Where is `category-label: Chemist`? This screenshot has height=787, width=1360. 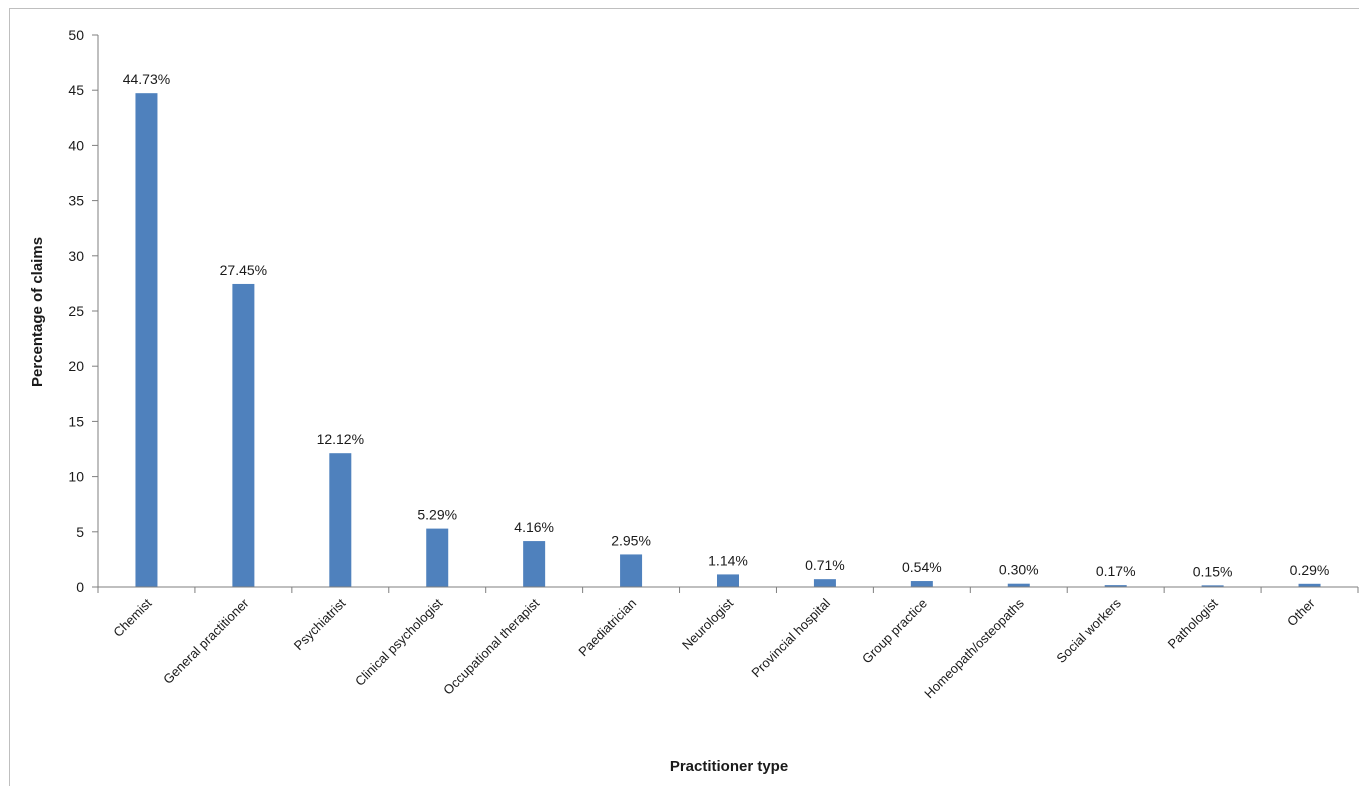
category-label: Chemist is located at coordinates (132, 617).